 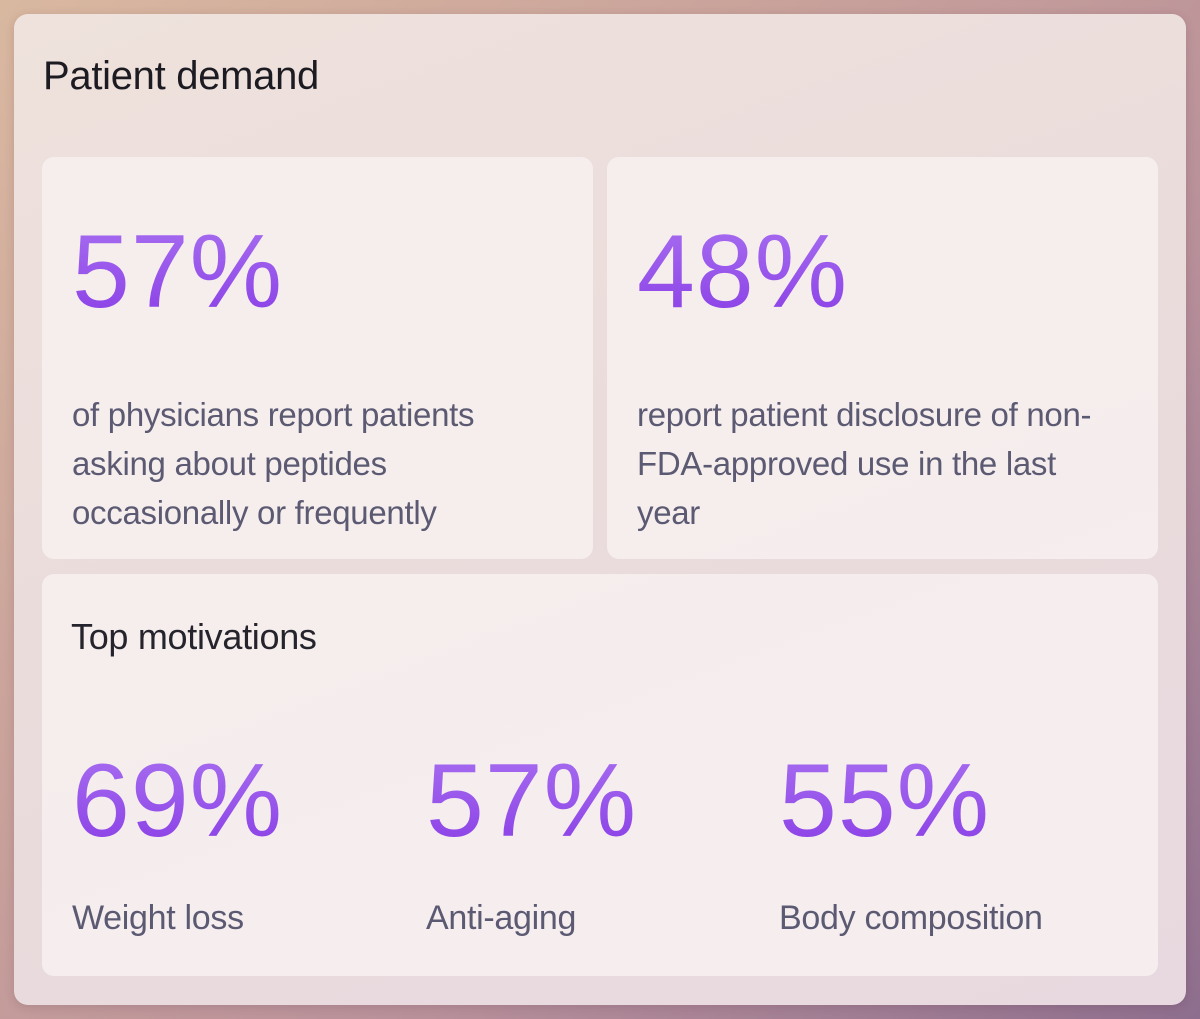 What do you see at coordinates (911, 918) in the screenshot?
I see `motivation-label: Body composition` at bounding box center [911, 918].